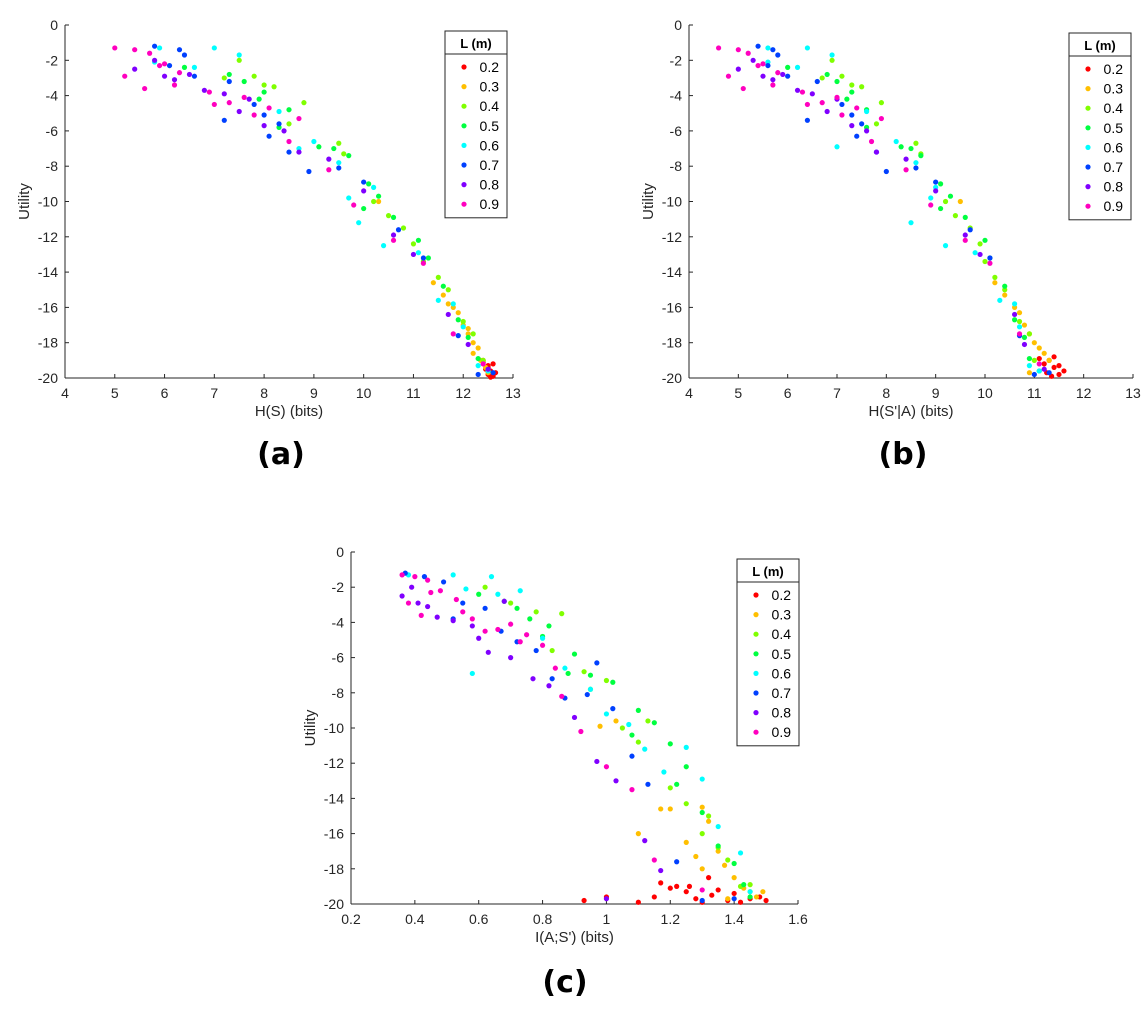 This screenshot has width=1147, height=1035. I want to click on x-tick-label: 0.6, so click(479, 919).